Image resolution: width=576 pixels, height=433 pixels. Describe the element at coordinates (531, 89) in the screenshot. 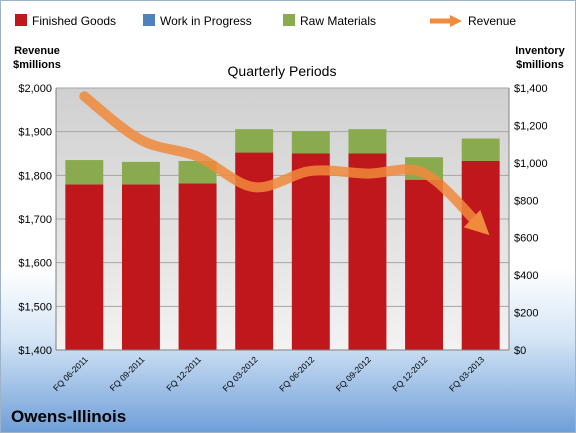

I see `right-tick-label: $1,400` at that location.